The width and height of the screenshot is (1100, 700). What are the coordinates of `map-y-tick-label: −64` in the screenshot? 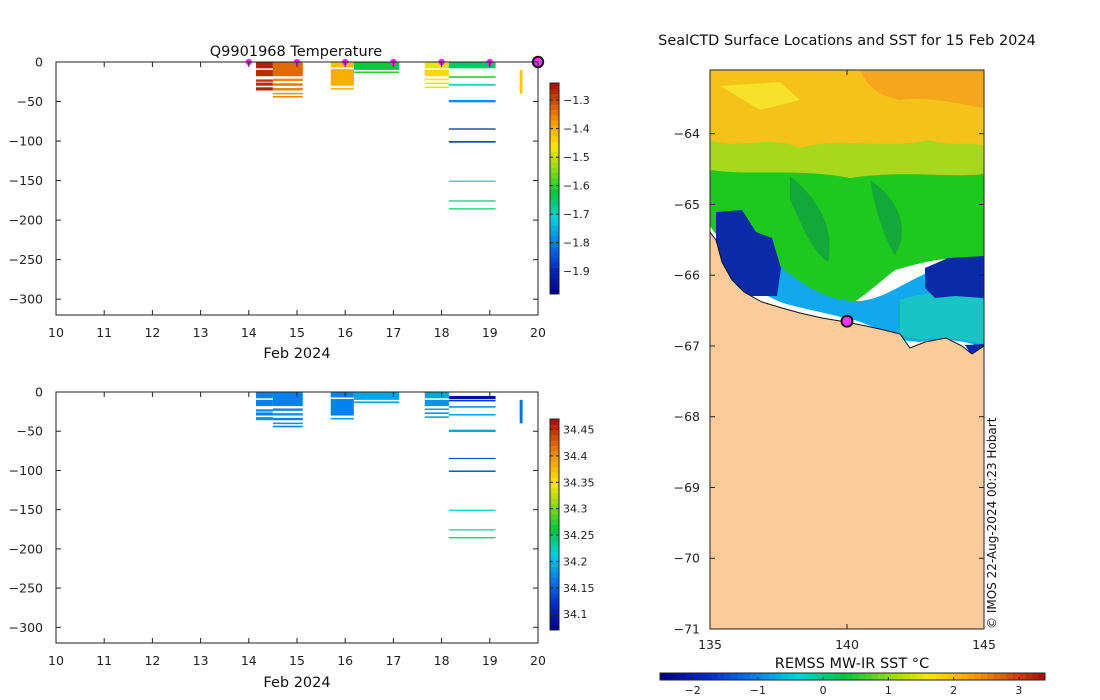 It's located at (687, 133).